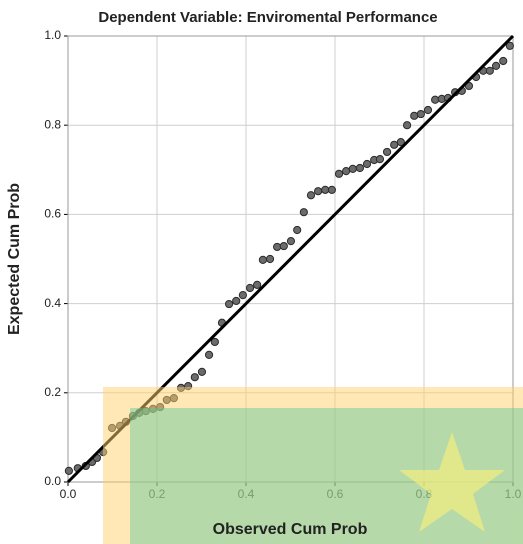  Describe the element at coordinates (52, 214) in the screenshot. I see `y-tick-label: 0.6` at that location.